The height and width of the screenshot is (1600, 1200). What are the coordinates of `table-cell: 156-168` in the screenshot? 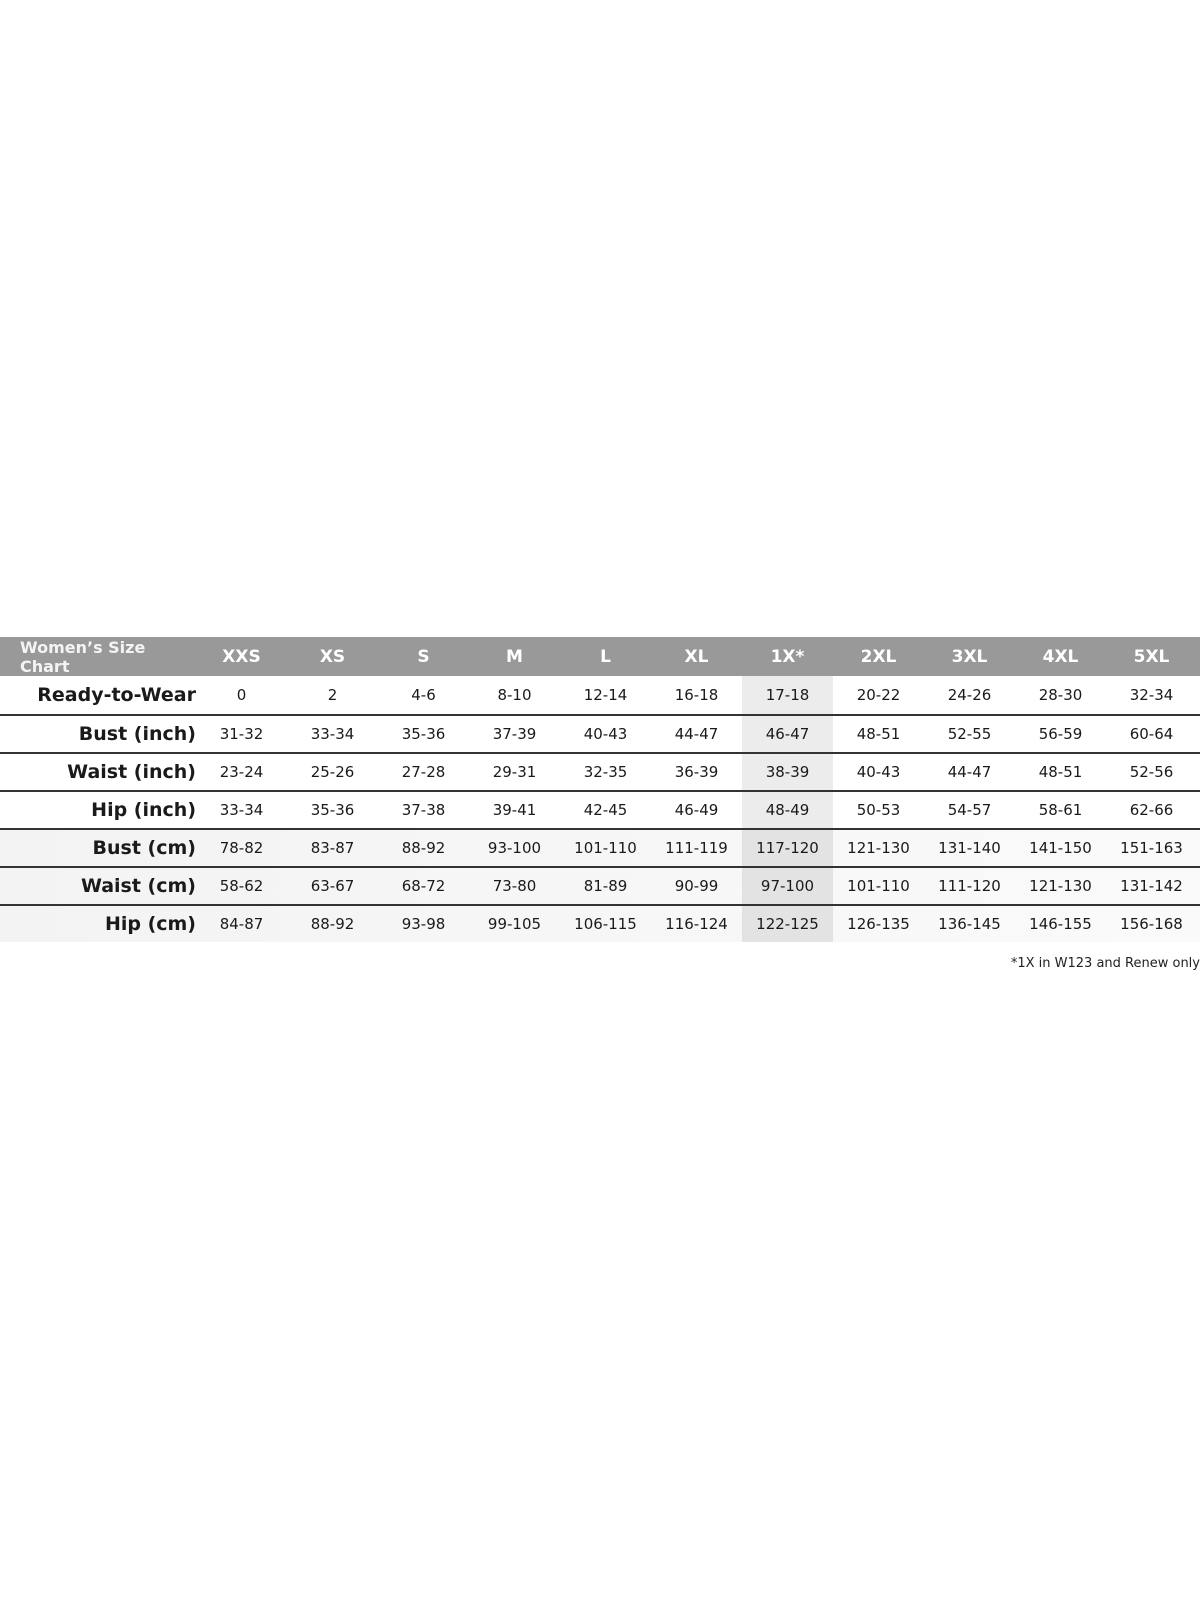 It's located at (1151, 924).